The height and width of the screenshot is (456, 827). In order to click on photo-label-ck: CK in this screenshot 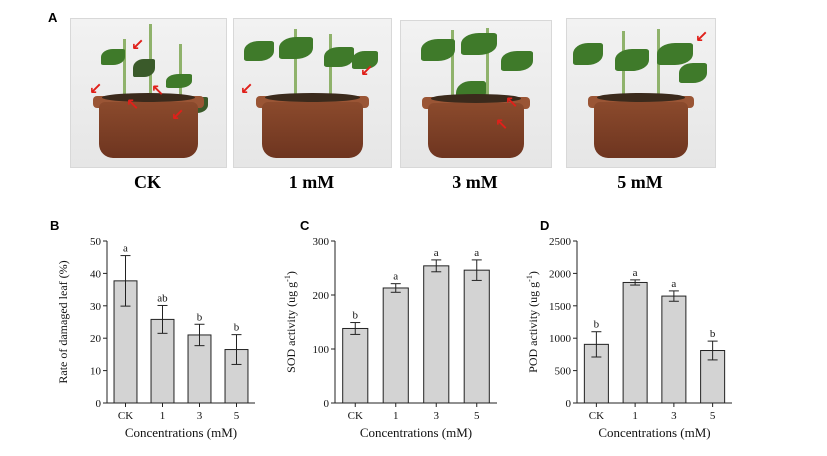, I will do `click(147, 182)`.